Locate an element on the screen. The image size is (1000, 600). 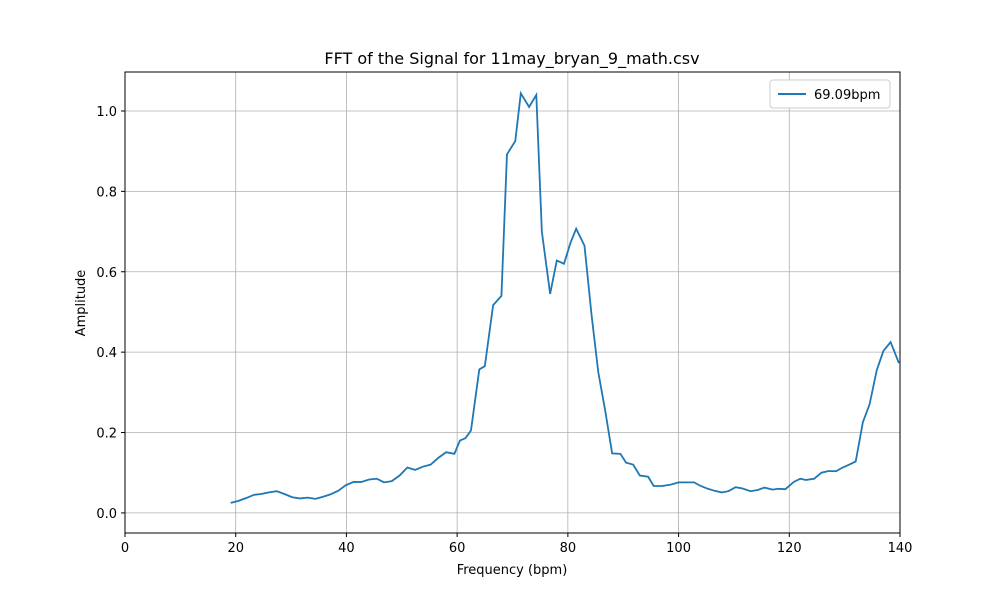
x-tick-label: 120 is located at coordinates (789, 548).